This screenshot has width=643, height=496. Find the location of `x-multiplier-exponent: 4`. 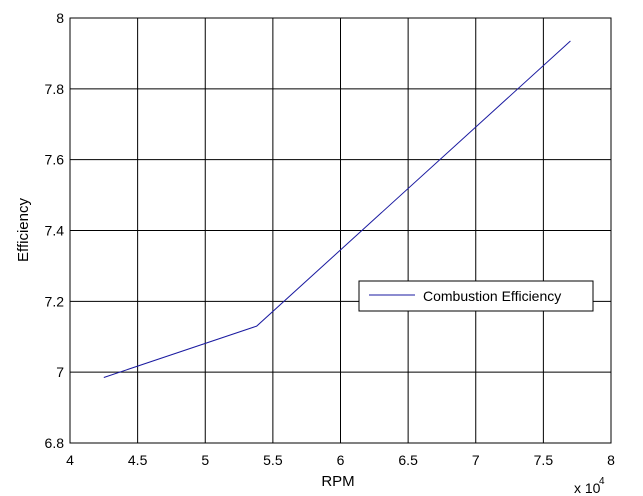

x-multiplier-exponent: 4 is located at coordinates (602, 481).